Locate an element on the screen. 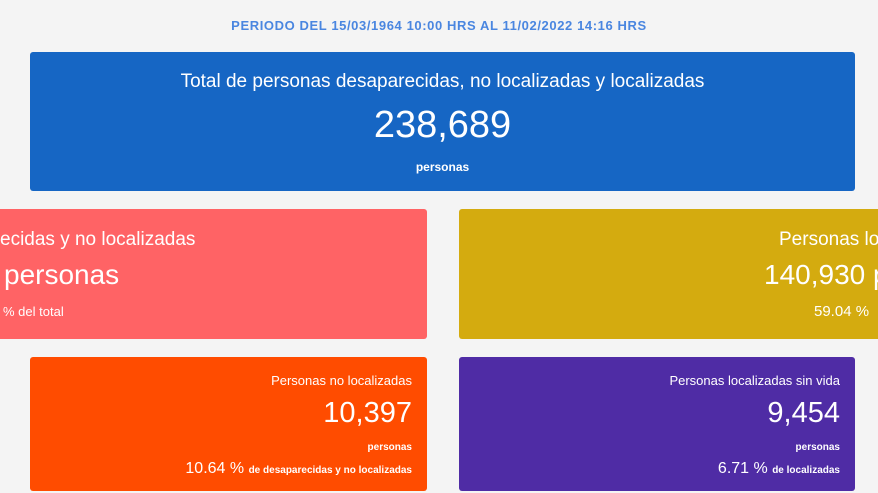 Image resolution: width=878 pixels, height=493 pixels. no-localizadas-title: Personas no localizadas is located at coordinates (341, 380).